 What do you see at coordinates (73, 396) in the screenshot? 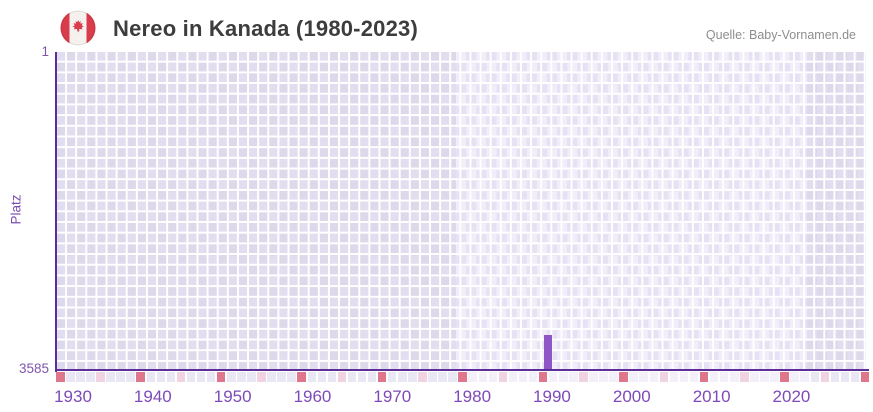
I see `x-tick-label-1930: 1930` at bounding box center [73, 396].